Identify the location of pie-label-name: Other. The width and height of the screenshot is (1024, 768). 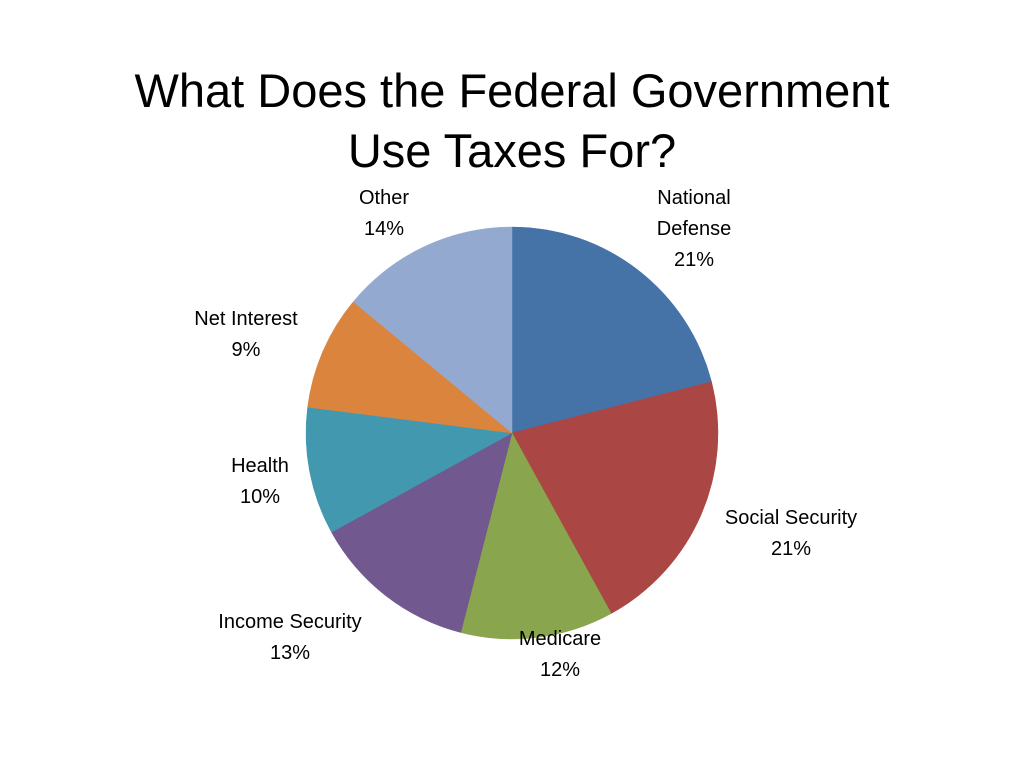
(384, 198).